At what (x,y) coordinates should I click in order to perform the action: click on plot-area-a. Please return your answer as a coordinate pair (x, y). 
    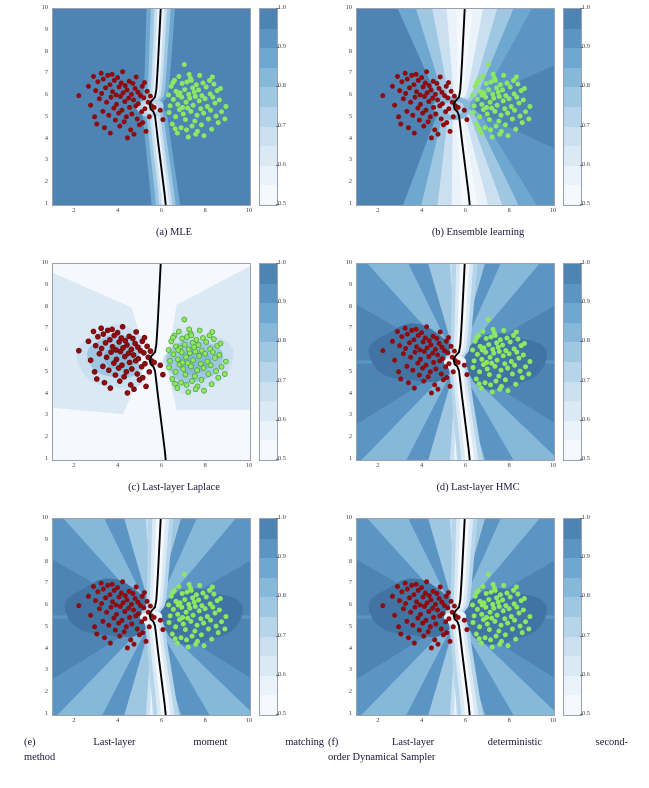
    Looking at the image, I should click on (151, 107).